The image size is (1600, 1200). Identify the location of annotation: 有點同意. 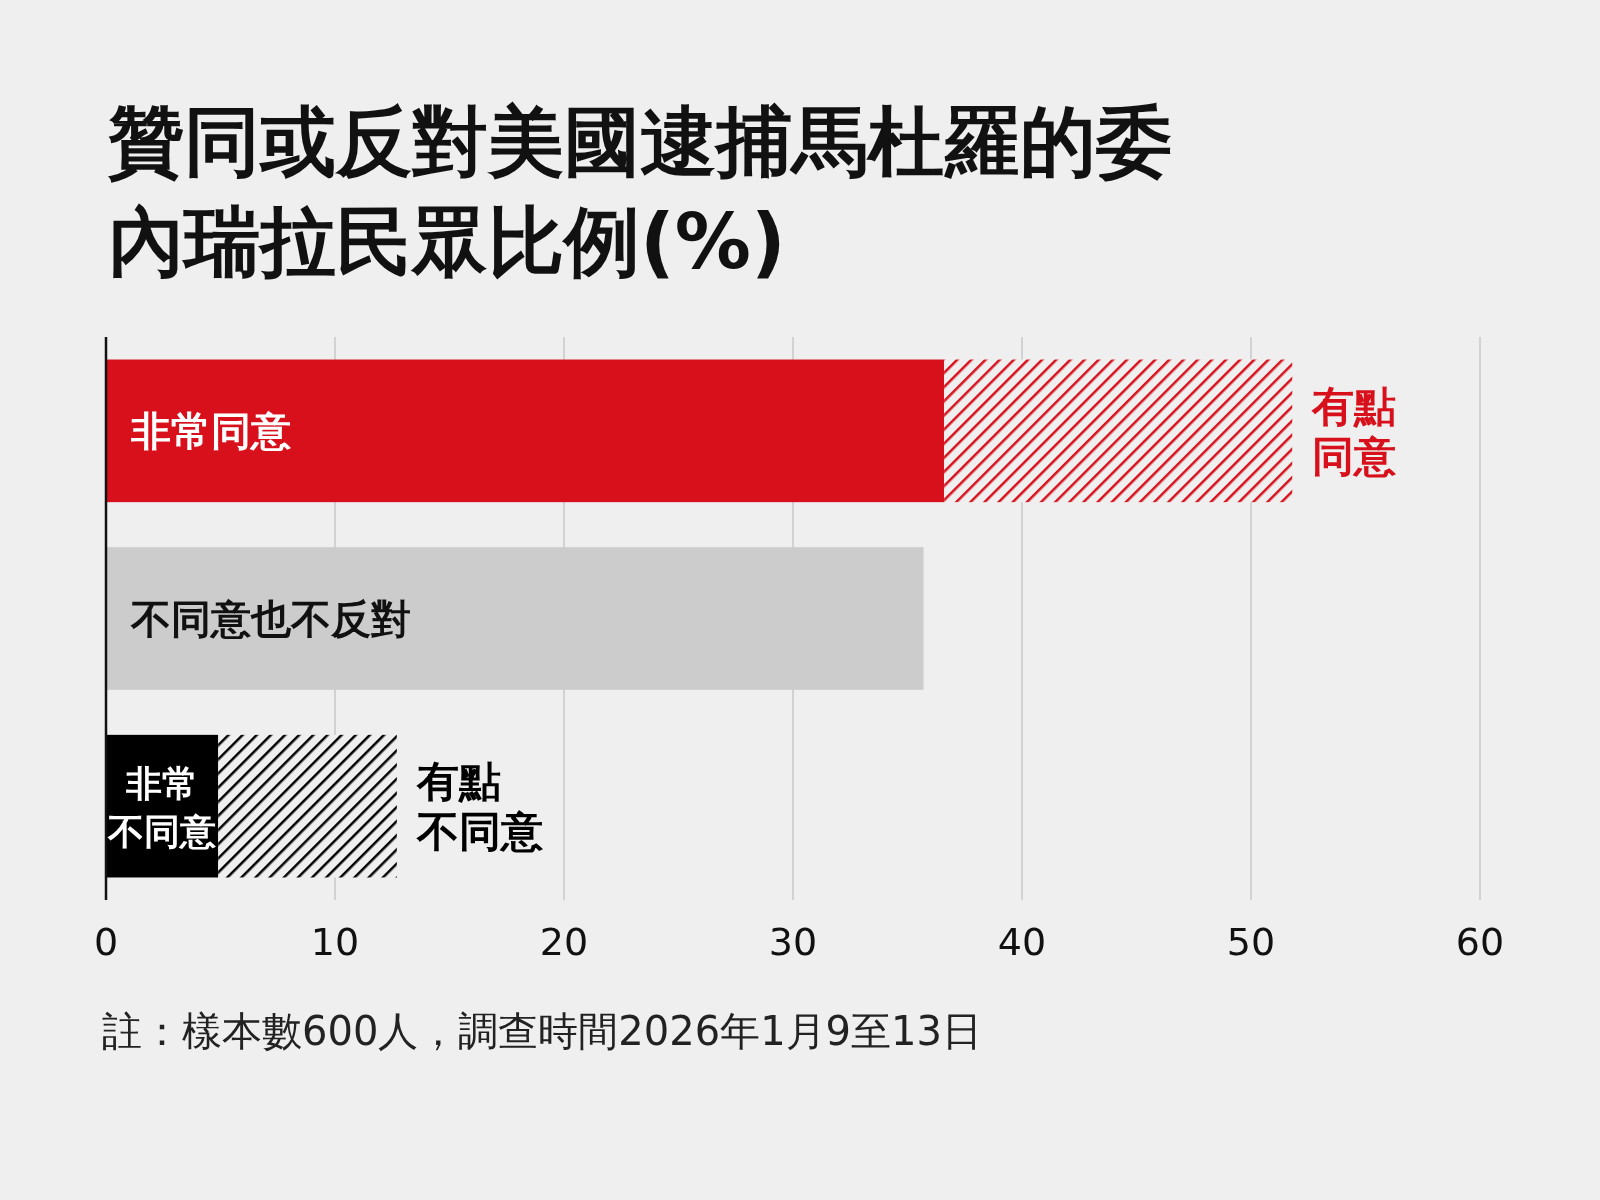
(1354, 431).